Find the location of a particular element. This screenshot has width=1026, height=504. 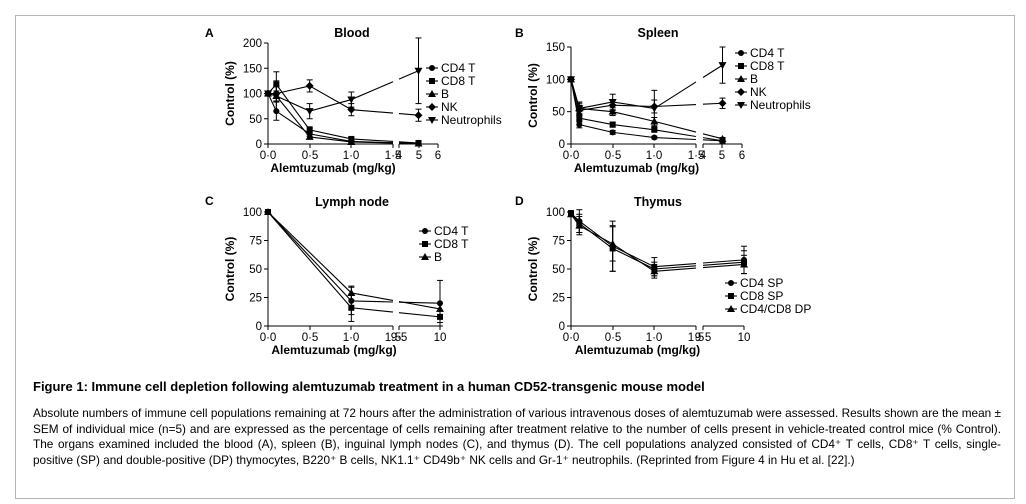

legend-label: CD4 SP is located at coordinates (761, 283).